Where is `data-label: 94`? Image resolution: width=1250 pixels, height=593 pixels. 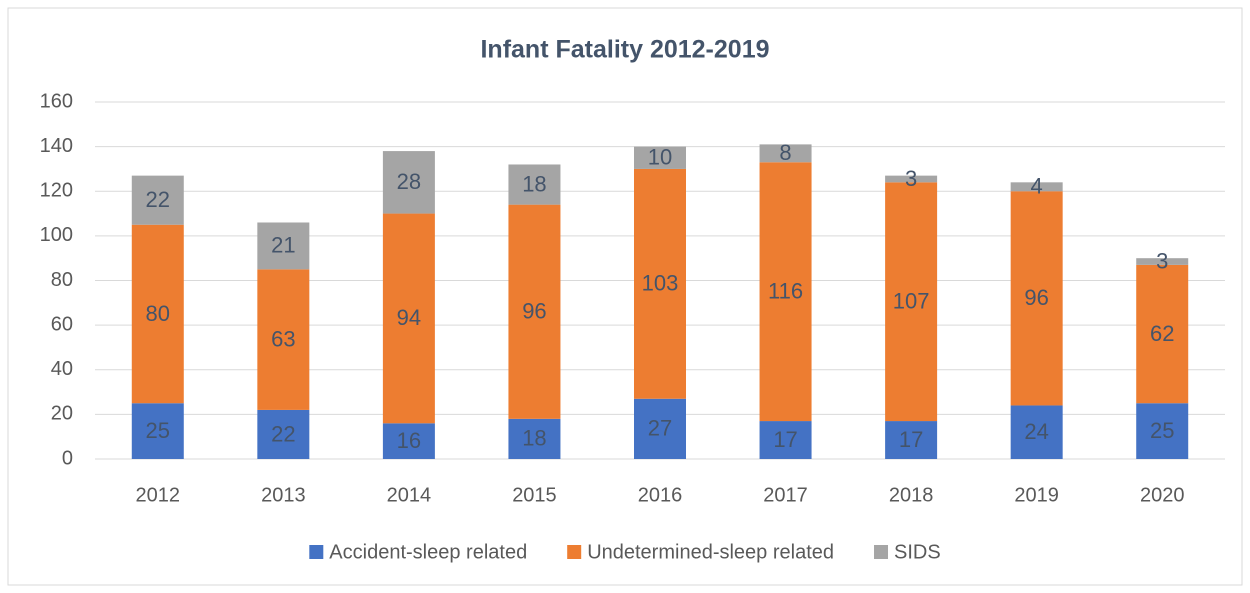 data-label: 94 is located at coordinates (409, 317).